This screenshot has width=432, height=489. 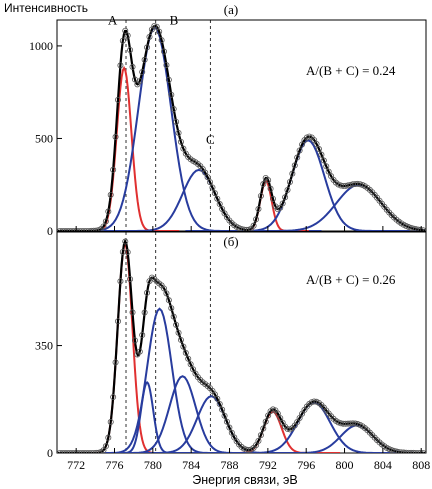 I want to click on x-tick-label: 808, so click(x=421, y=465).